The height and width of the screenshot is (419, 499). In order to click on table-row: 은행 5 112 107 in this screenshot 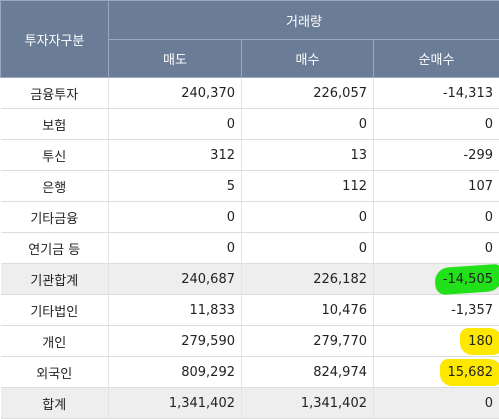, I will do `click(250, 186)`.